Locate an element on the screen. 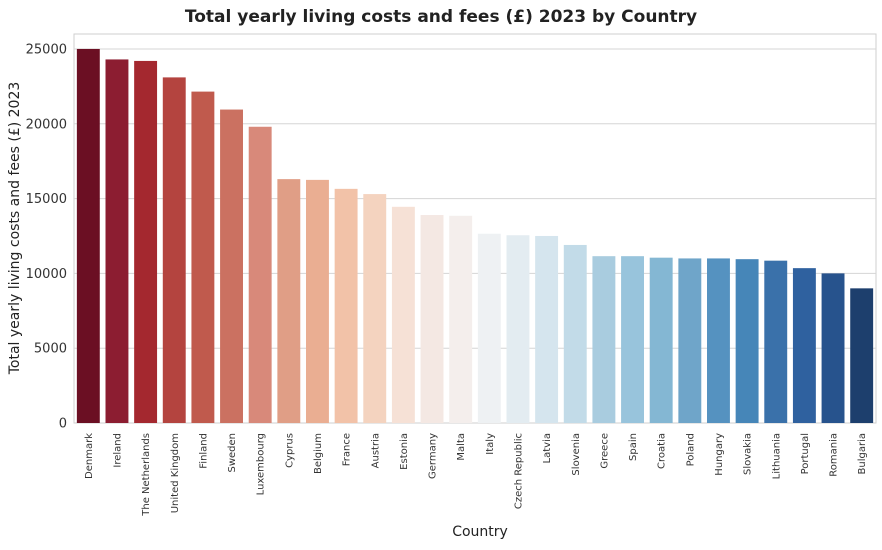 The width and height of the screenshot is (882, 550). y-tick-label: 10000 is located at coordinates (46, 274).